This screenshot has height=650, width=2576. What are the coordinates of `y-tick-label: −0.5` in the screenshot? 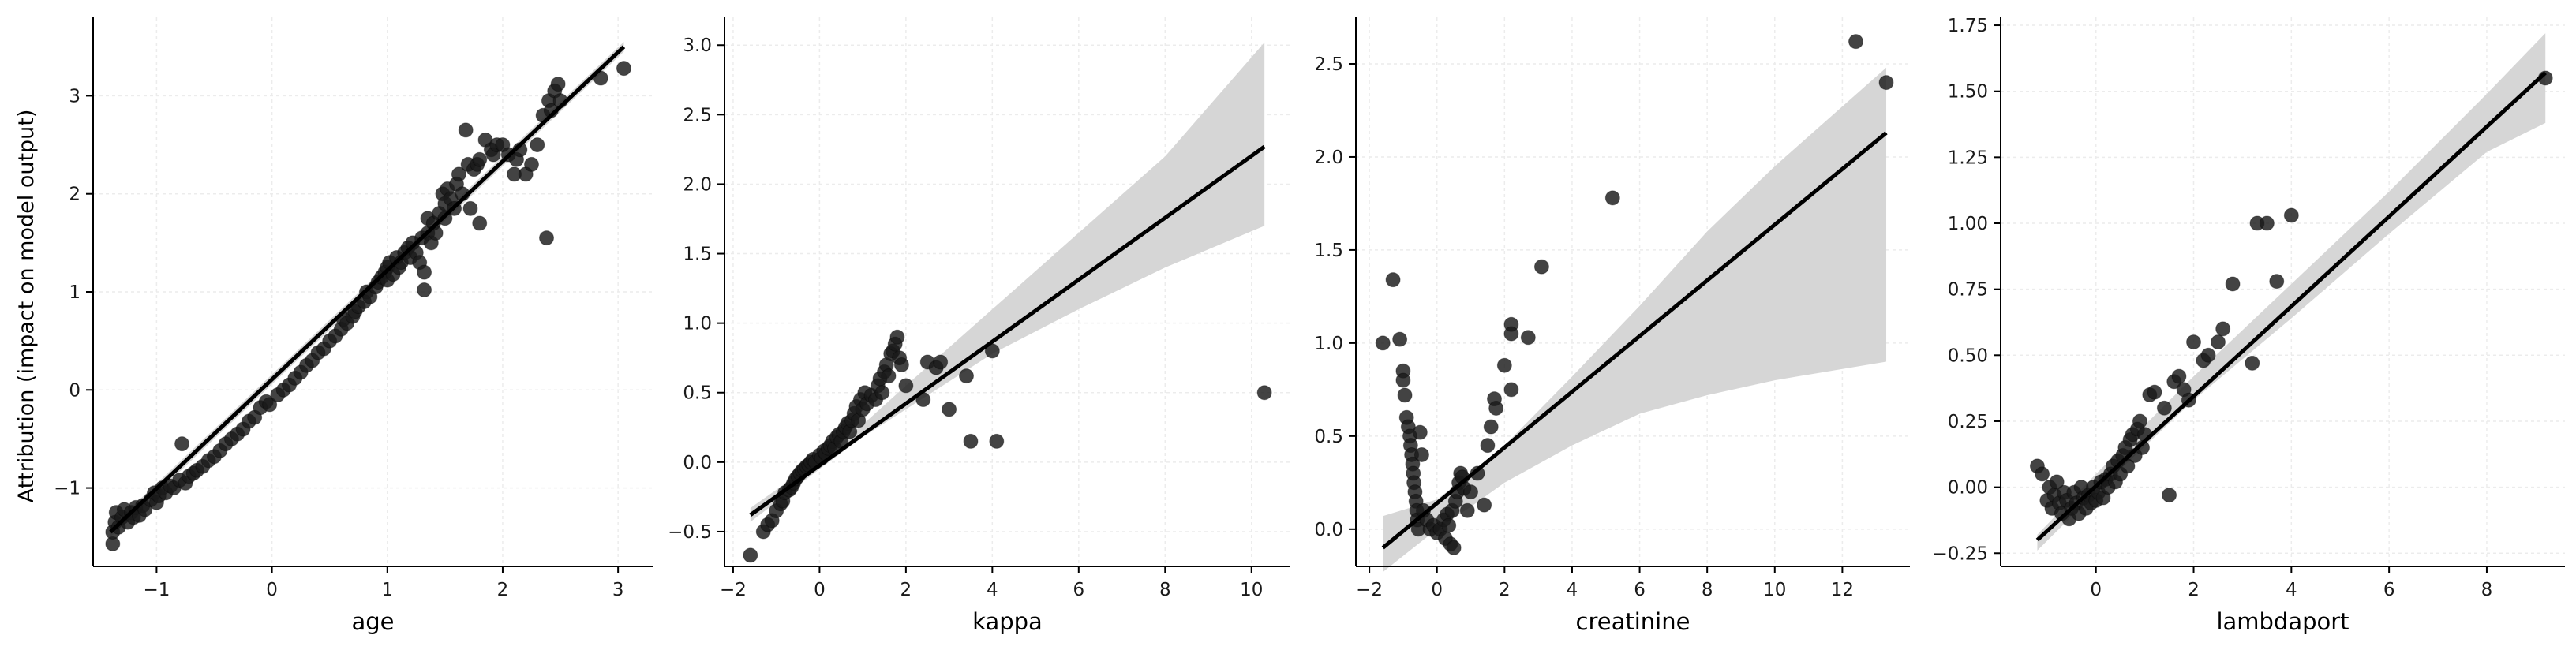 It's located at (690, 532).